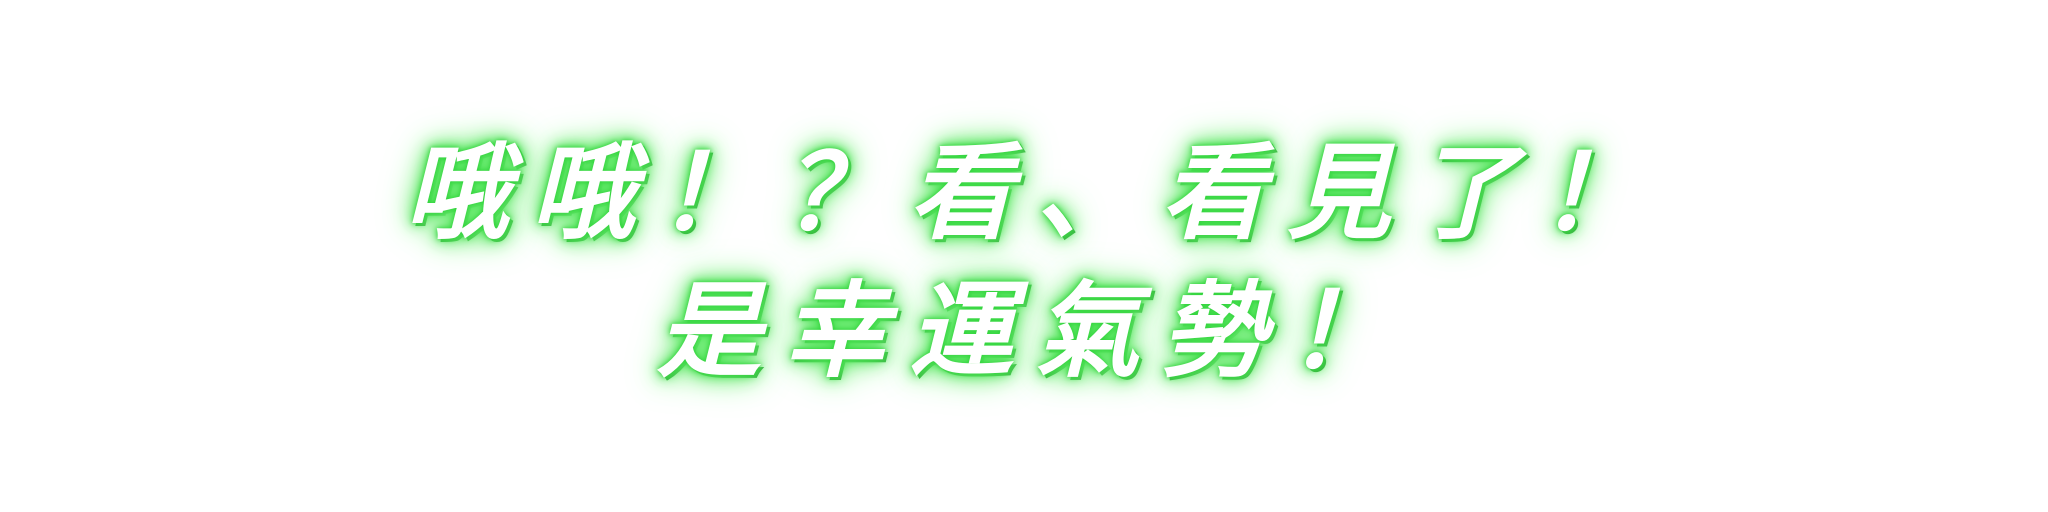 The height and width of the screenshot is (512, 2048). Describe the element at coordinates (1034, 193) in the screenshot. I see `banner-line-1: 哦哦！？看、看見了！` at that location.